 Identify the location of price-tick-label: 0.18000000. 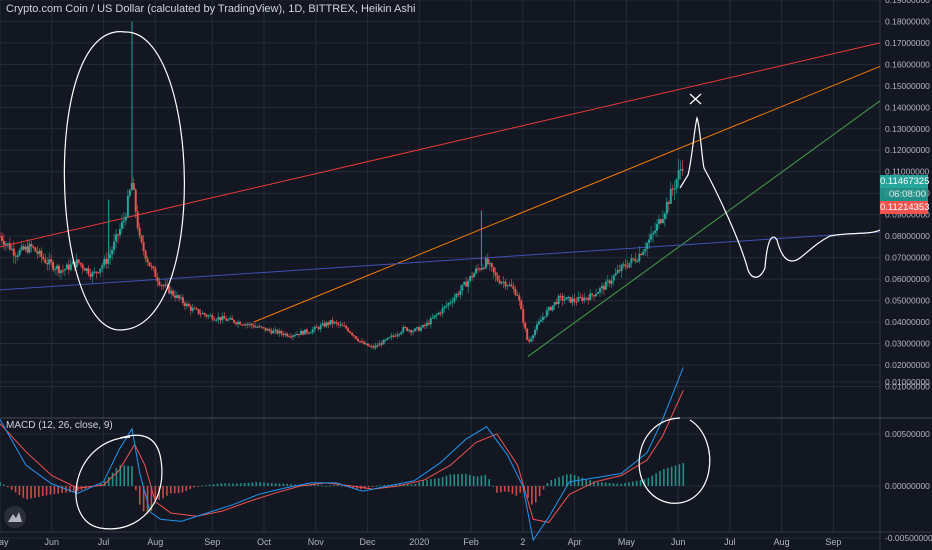
(907, 21).